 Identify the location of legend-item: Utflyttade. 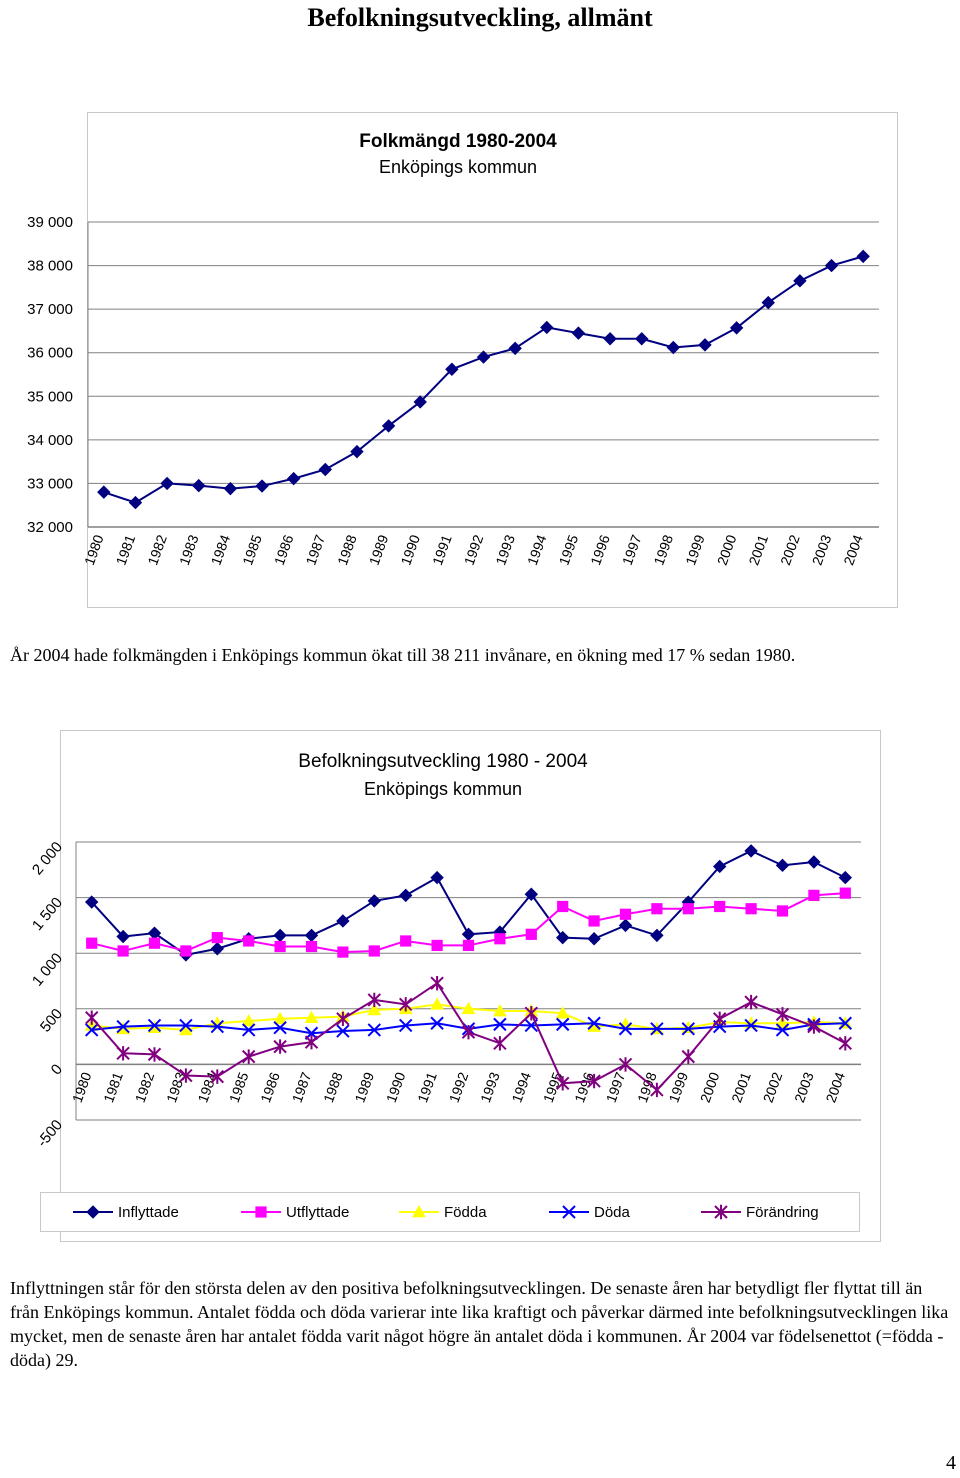
(295, 1212).